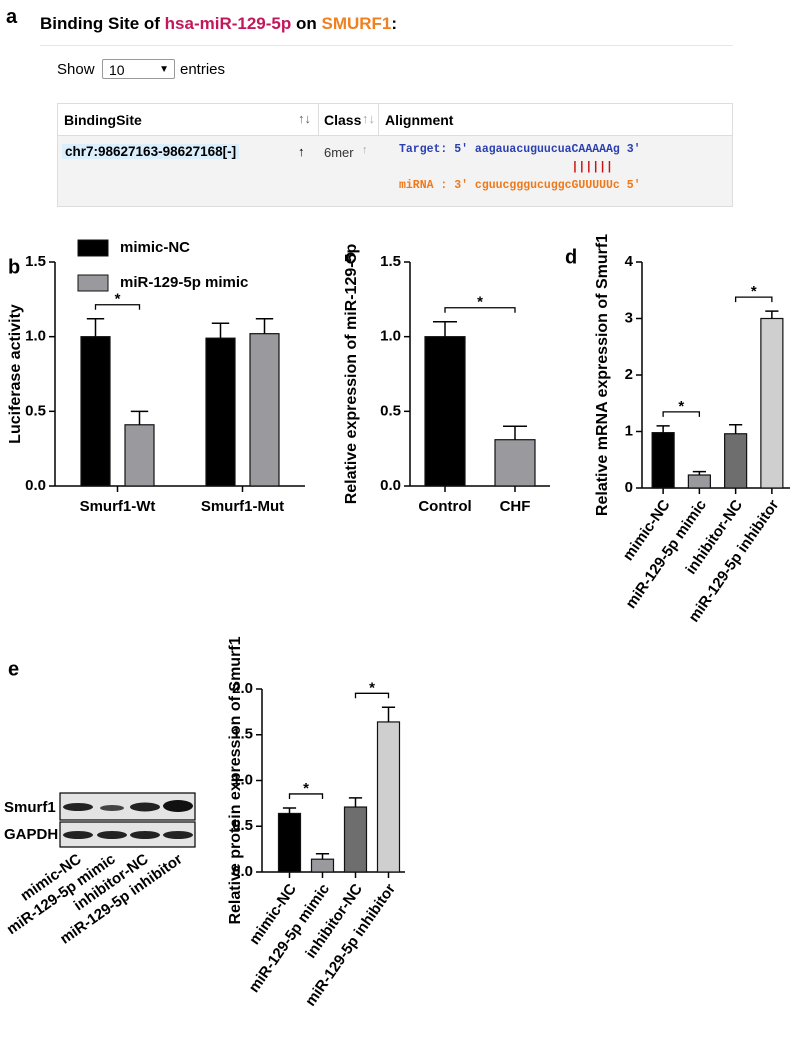 This screenshot has height=1045, width=800. What do you see at coordinates (386, 45) in the screenshot?
I see `divider` at bounding box center [386, 45].